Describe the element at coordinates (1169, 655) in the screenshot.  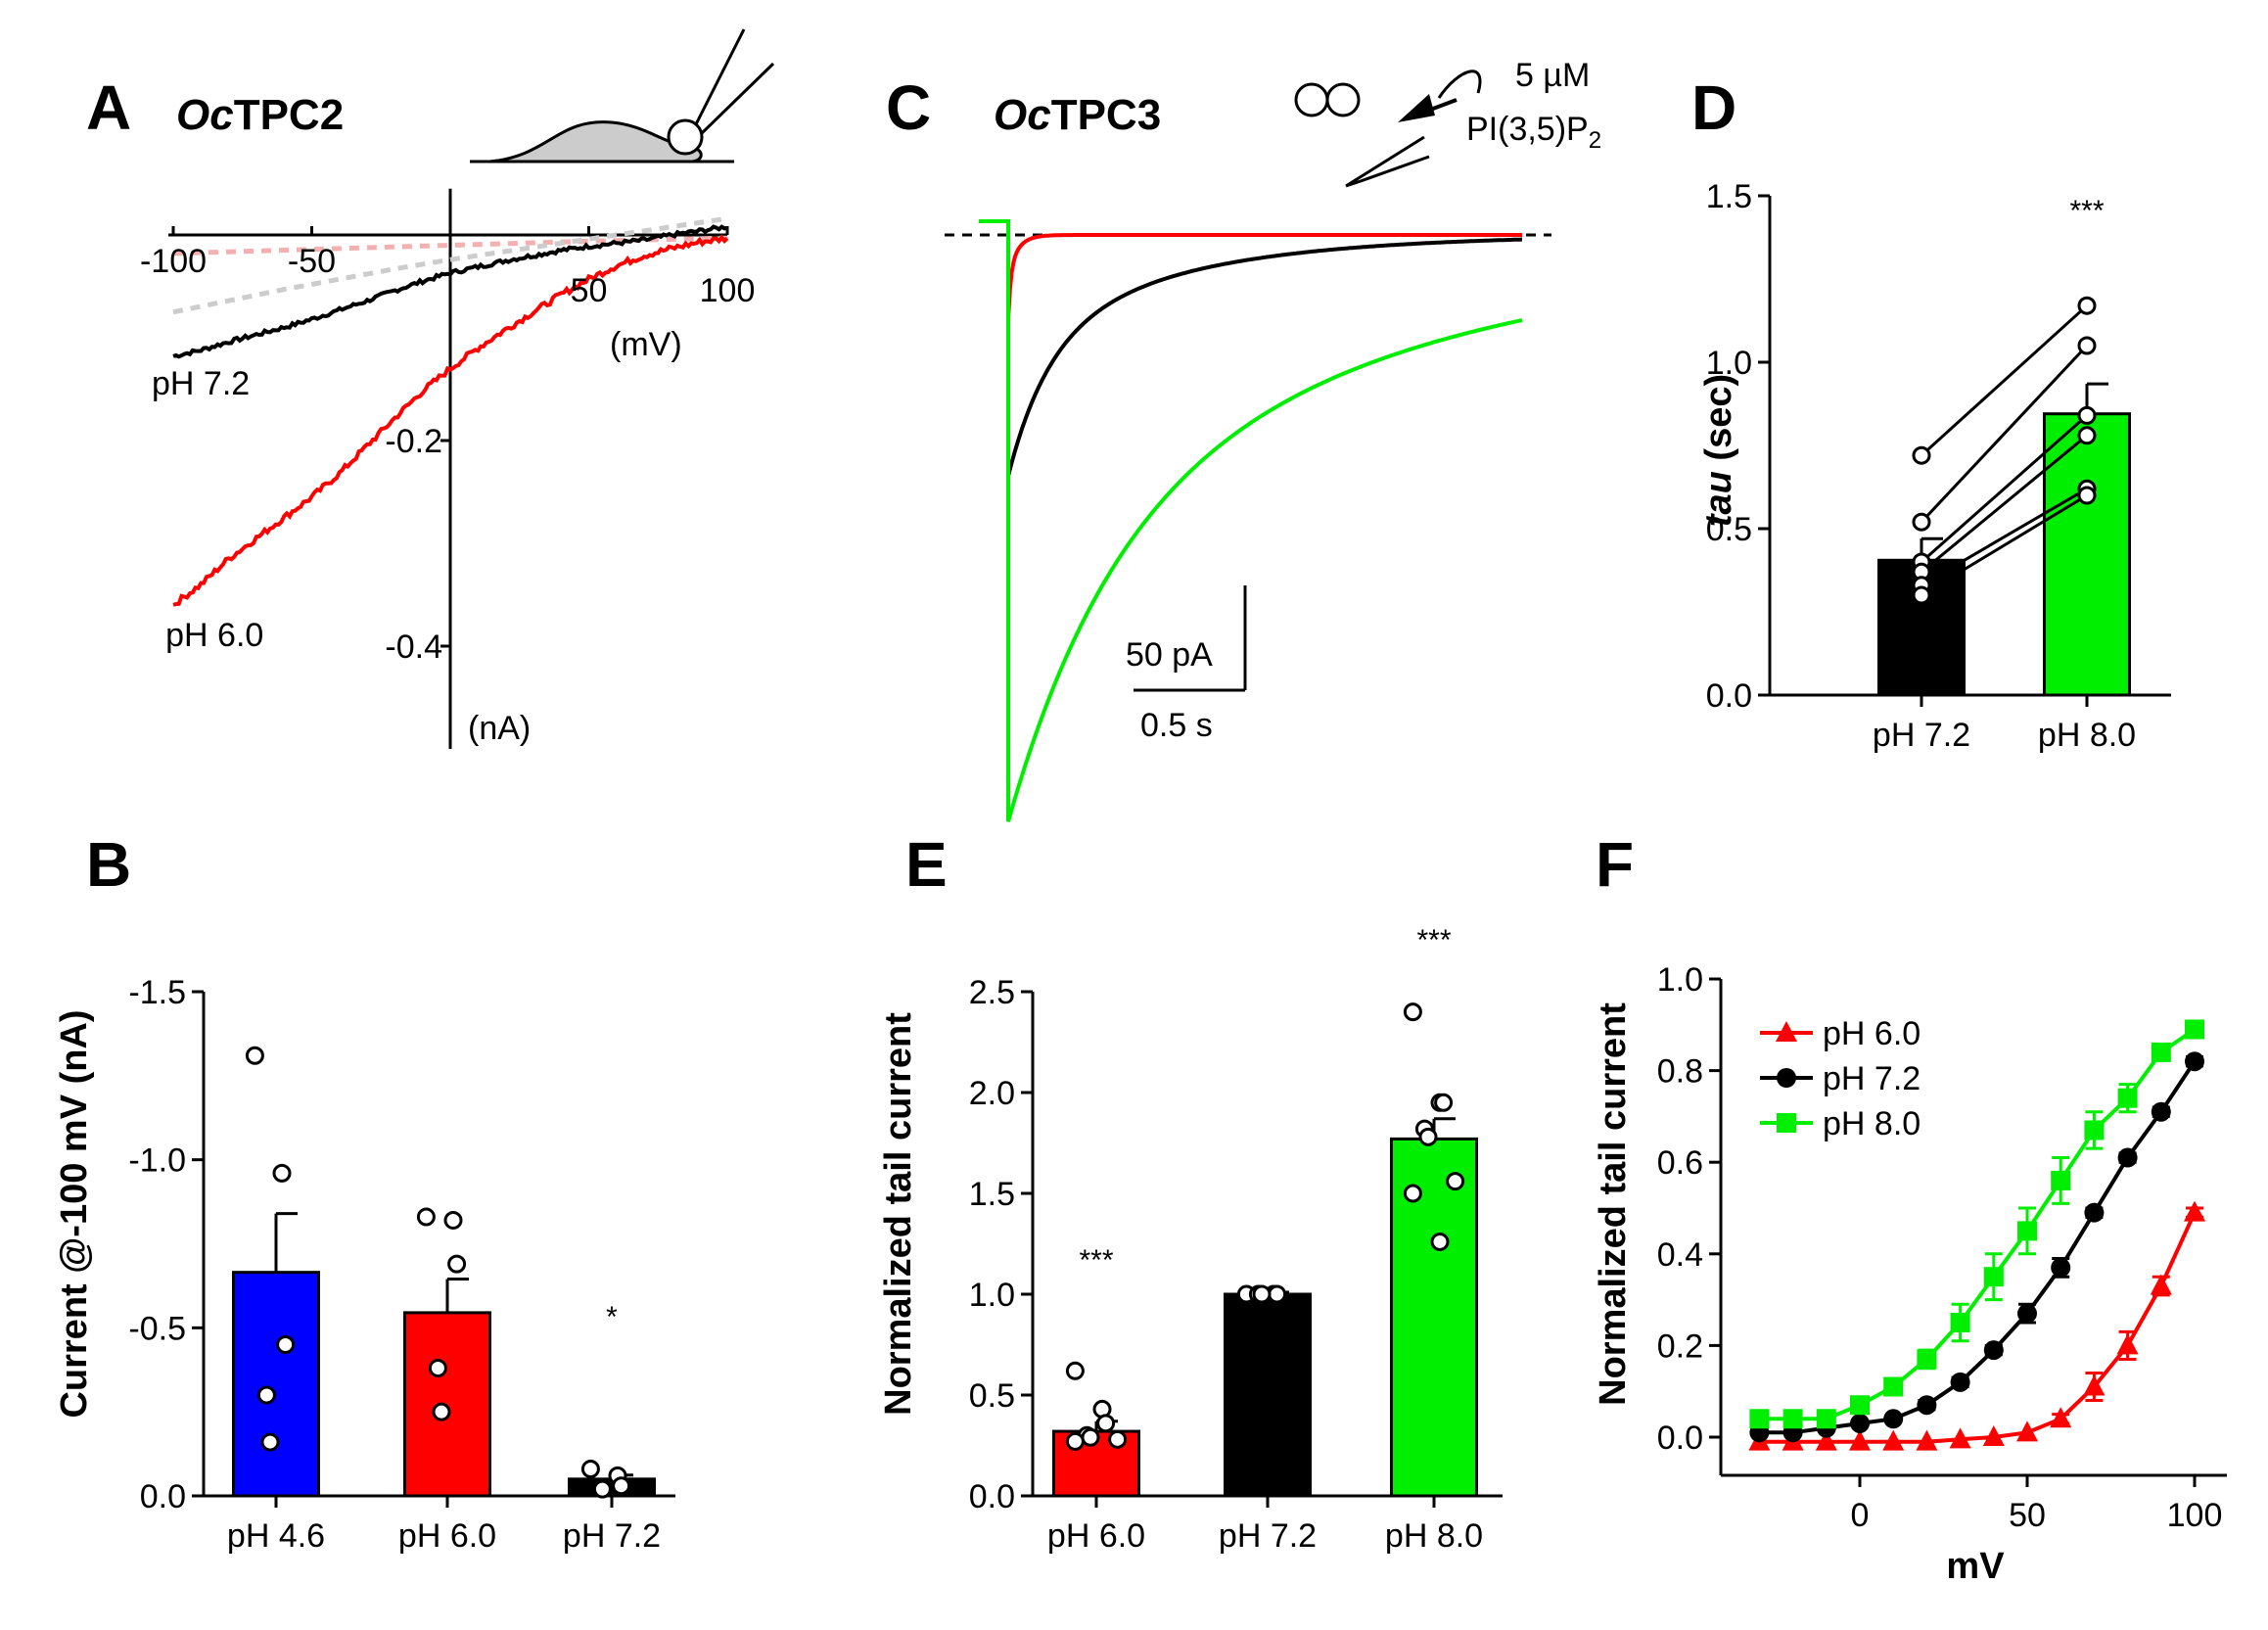
I see `scalebar-y-label: 50 pA` at that location.